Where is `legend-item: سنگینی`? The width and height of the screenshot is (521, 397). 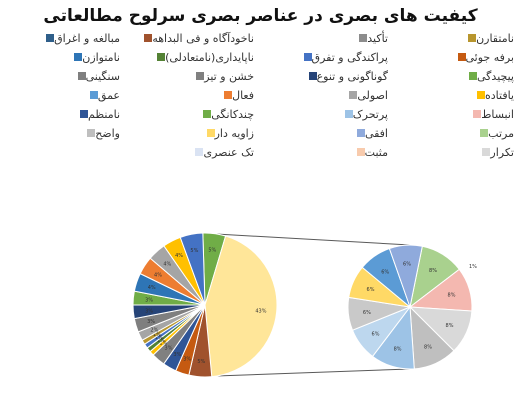
legend-item: سنگینی is located at coordinates (97, 76).